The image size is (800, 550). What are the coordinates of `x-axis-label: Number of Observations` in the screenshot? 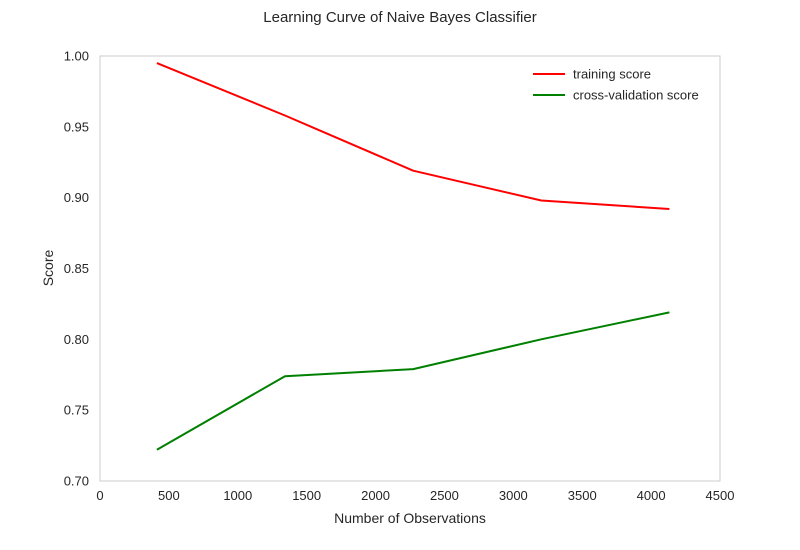 It's located at (410, 518).